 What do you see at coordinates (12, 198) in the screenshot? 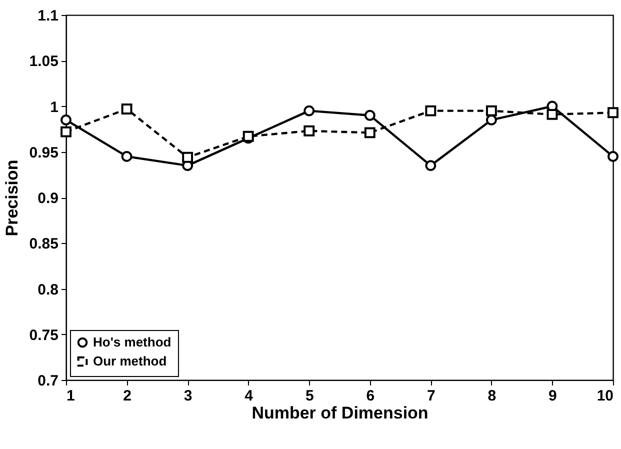
I see `y-axis-title: Precision` at bounding box center [12, 198].